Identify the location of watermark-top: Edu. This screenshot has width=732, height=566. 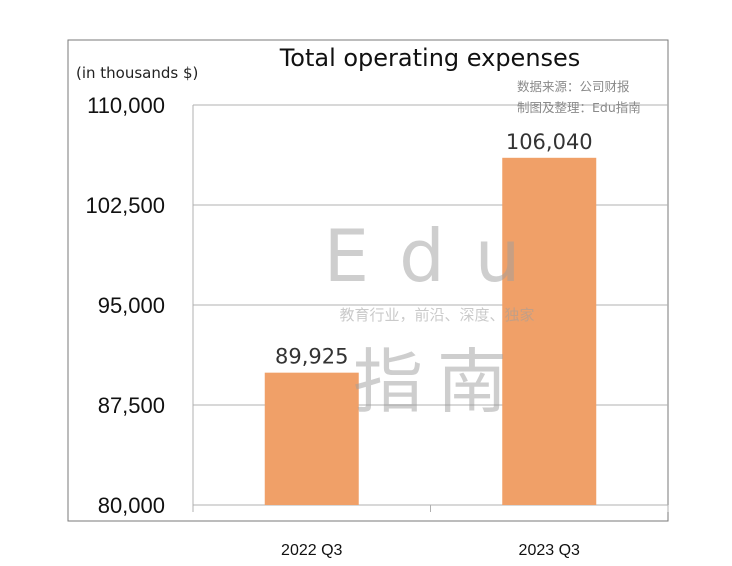
(437, 256).